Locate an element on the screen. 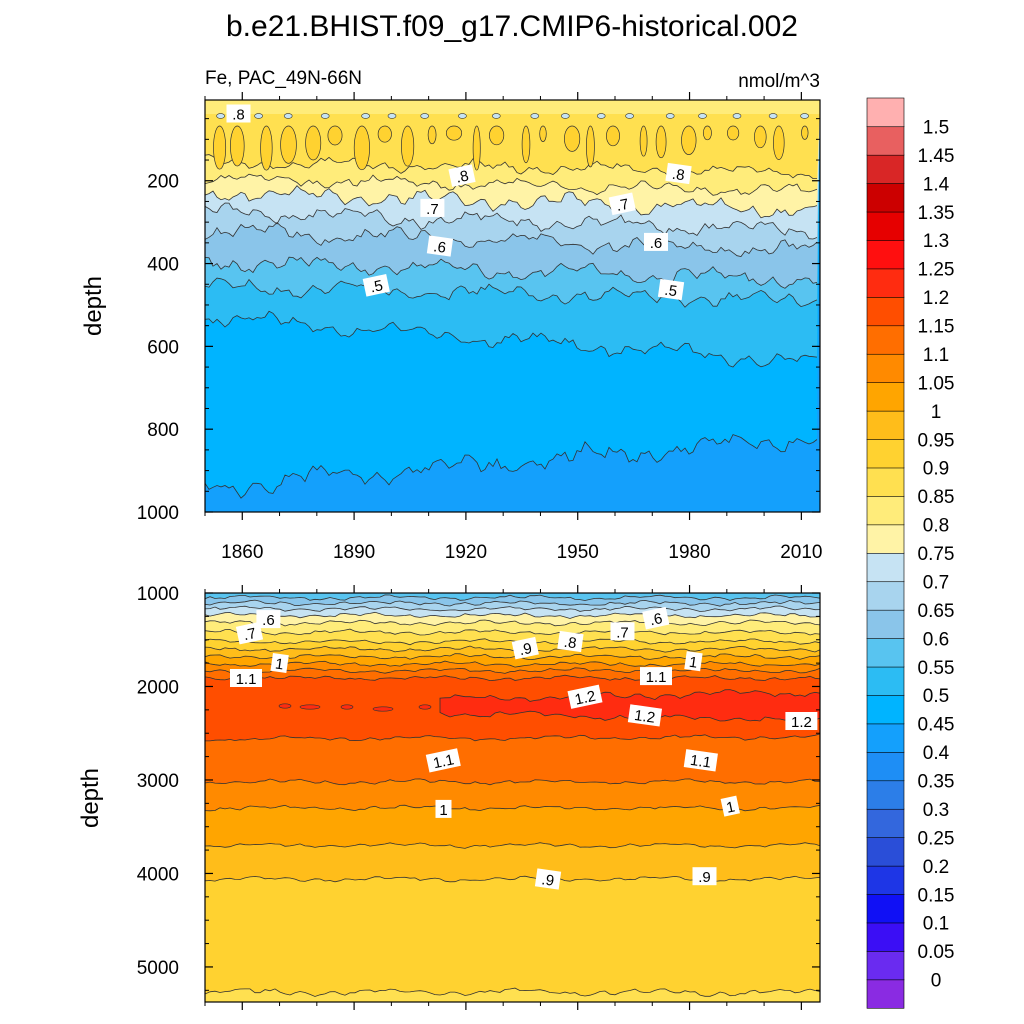  y-tick-label: 1000 is located at coordinates (158, 513).